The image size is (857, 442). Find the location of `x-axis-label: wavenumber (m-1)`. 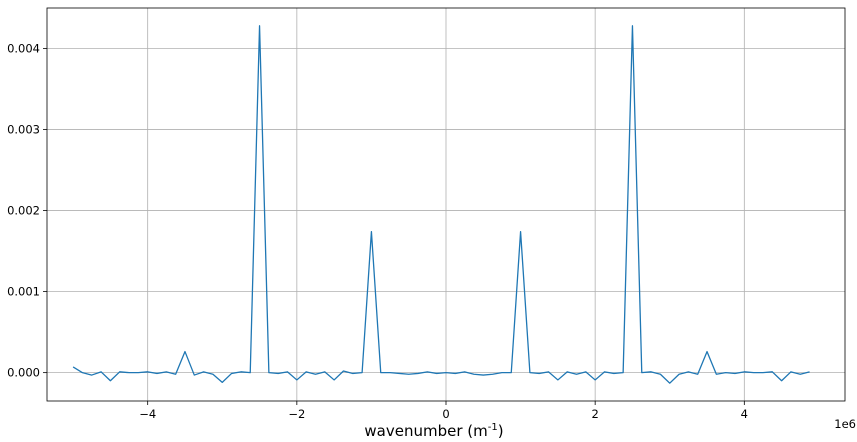

x-axis-label: wavenumber (m-1) is located at coordinates (433, 431).